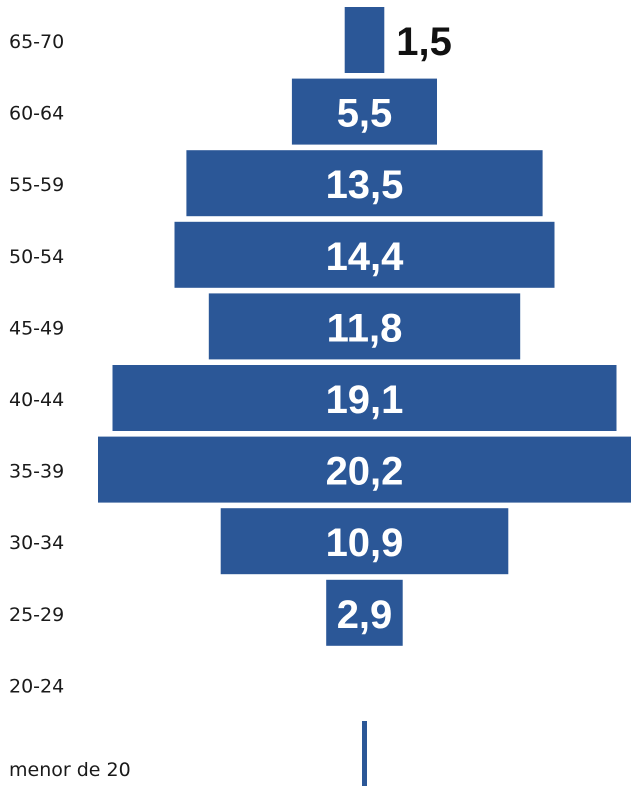  I want to click on value-label-40-44: 19,1, so click(365, 400).